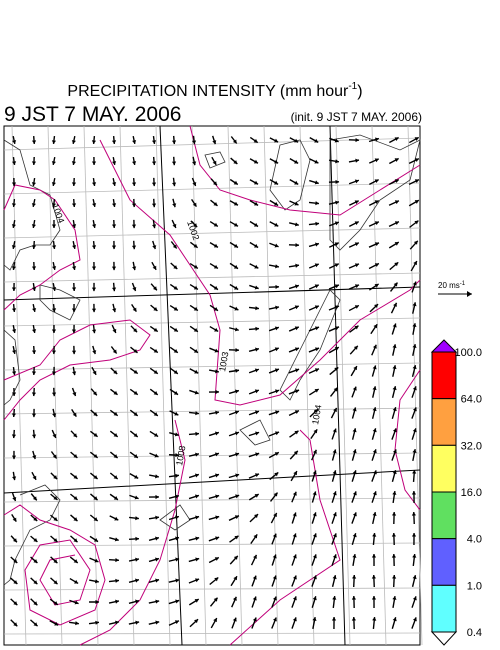 This screenshot has height=650, width=500. Describe the element at coordinates (444, 638) in the screenshot. I see `colorbar-cap` at that location.